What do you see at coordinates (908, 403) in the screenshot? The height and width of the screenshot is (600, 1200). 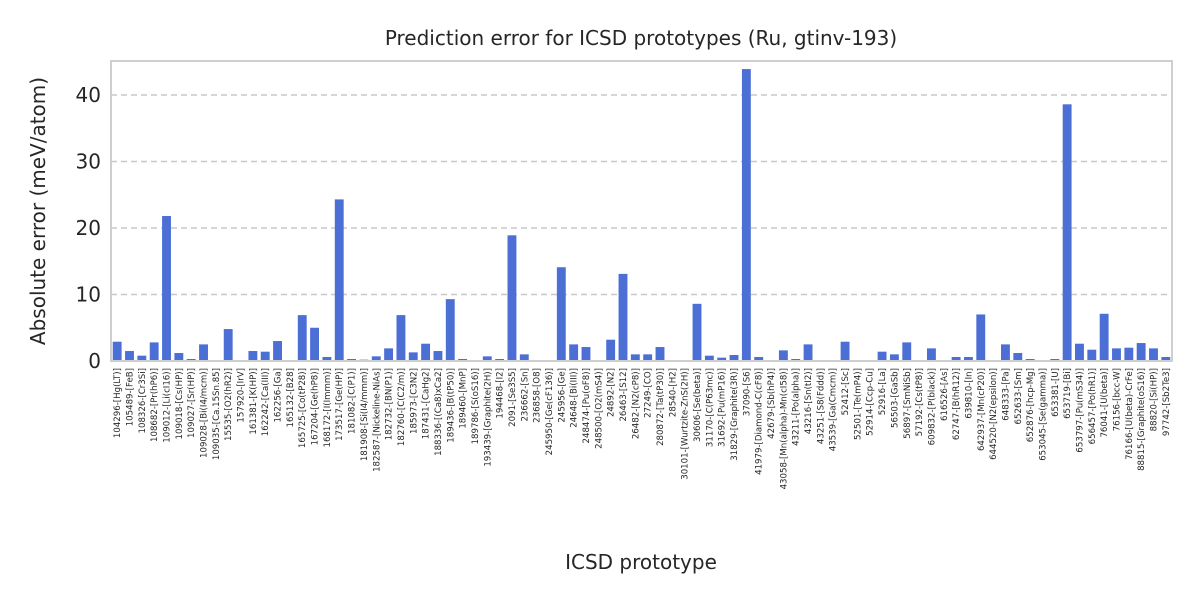 I see `x-tick-label: 56897-[SmNiSb]` at bounding box center [908, 403].